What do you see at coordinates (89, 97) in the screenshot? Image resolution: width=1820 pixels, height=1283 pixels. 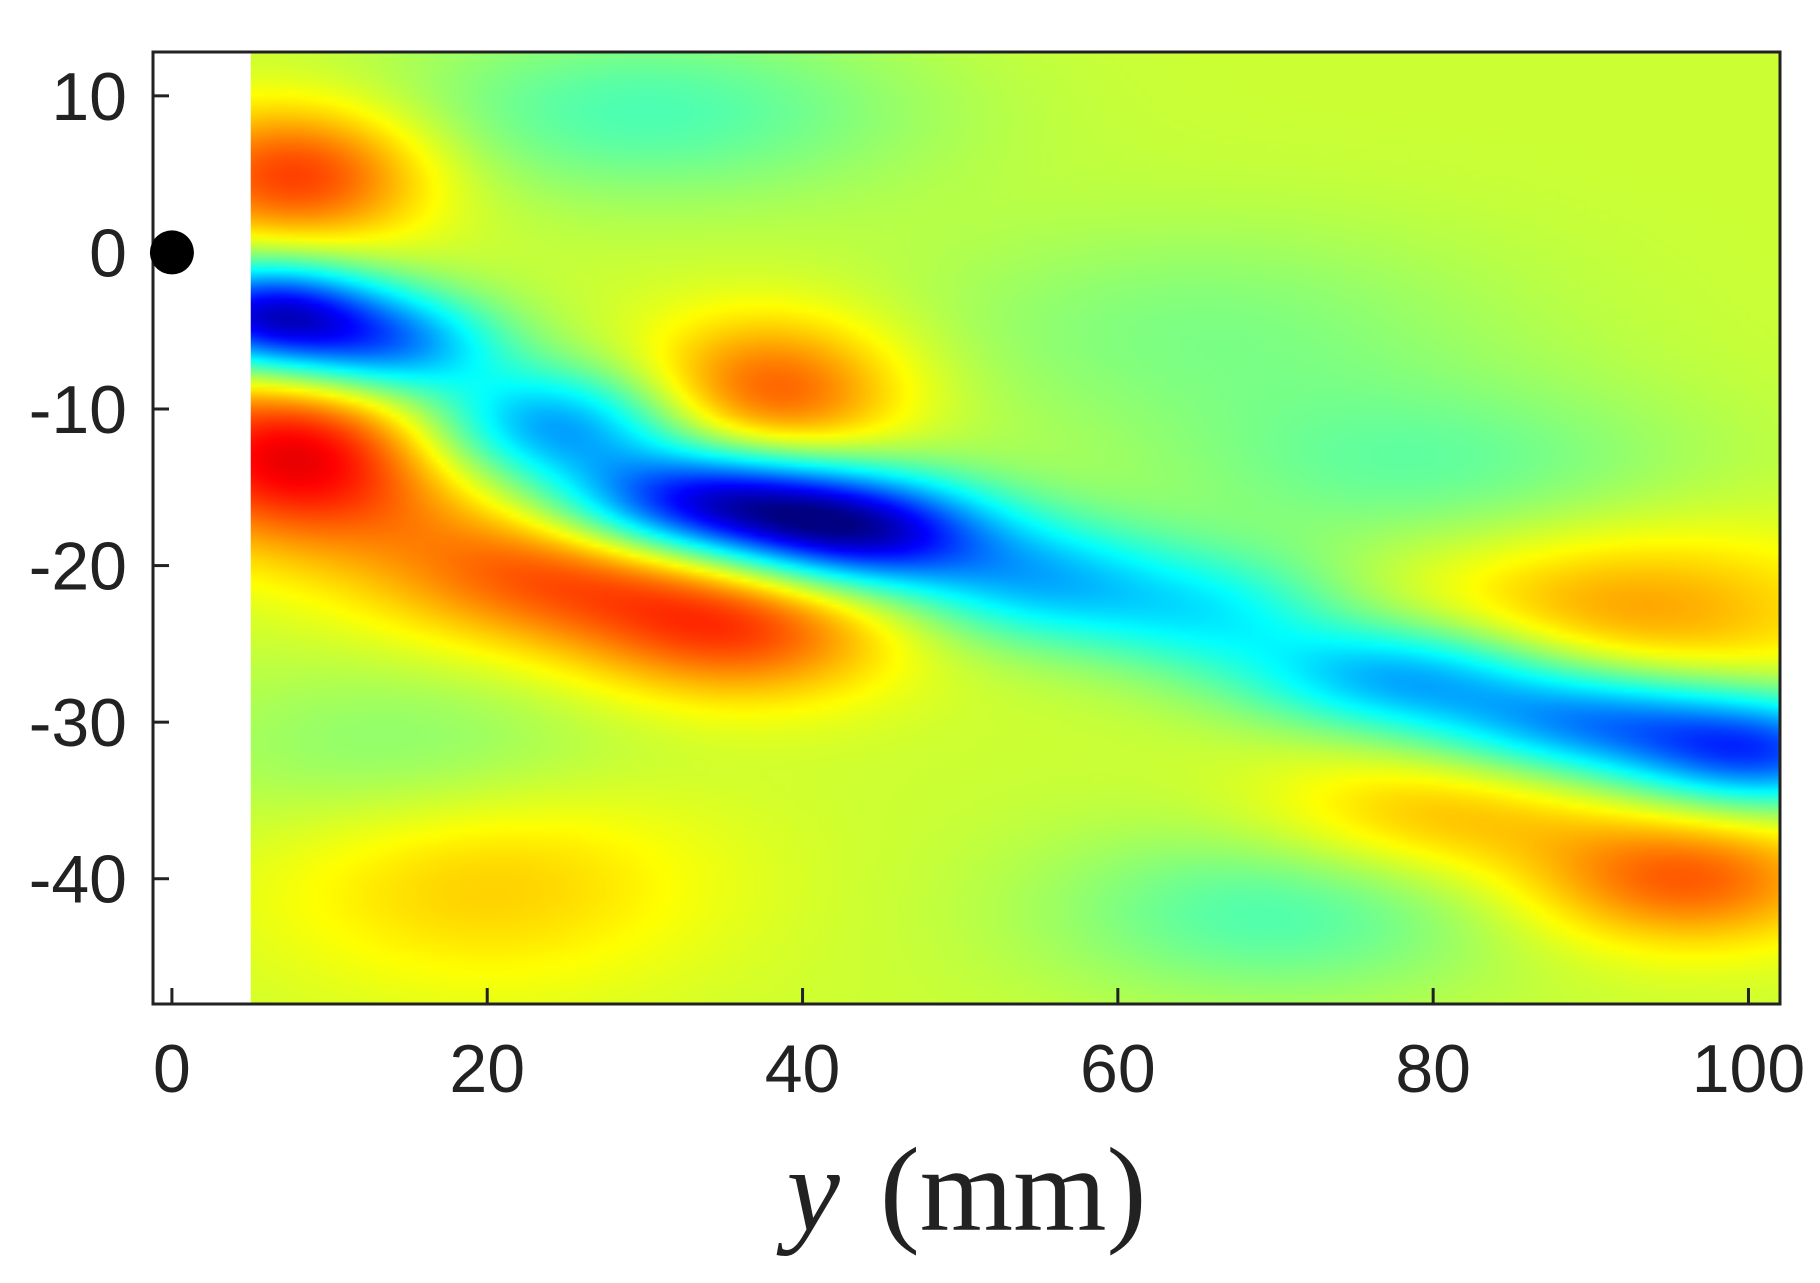 I see `y-tick-label: 10` at bounding box center [89, 97].